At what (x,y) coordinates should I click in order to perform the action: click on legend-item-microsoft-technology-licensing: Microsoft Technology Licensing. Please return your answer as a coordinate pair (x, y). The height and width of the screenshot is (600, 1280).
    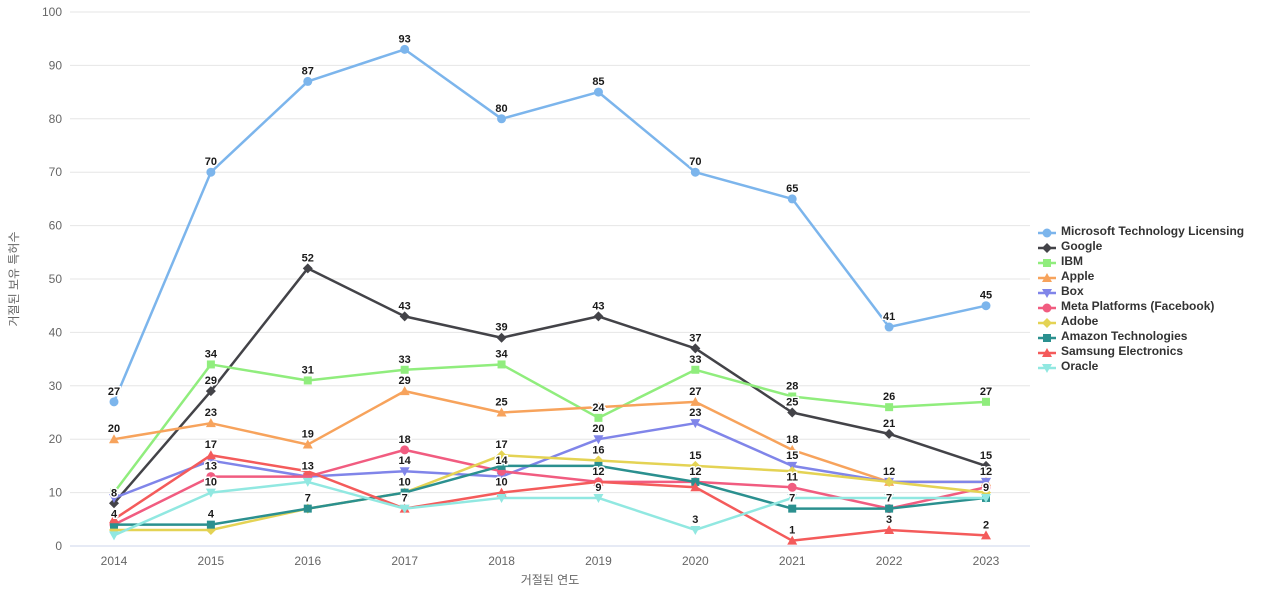
    Looking at the image, I should click on (1141, 231).